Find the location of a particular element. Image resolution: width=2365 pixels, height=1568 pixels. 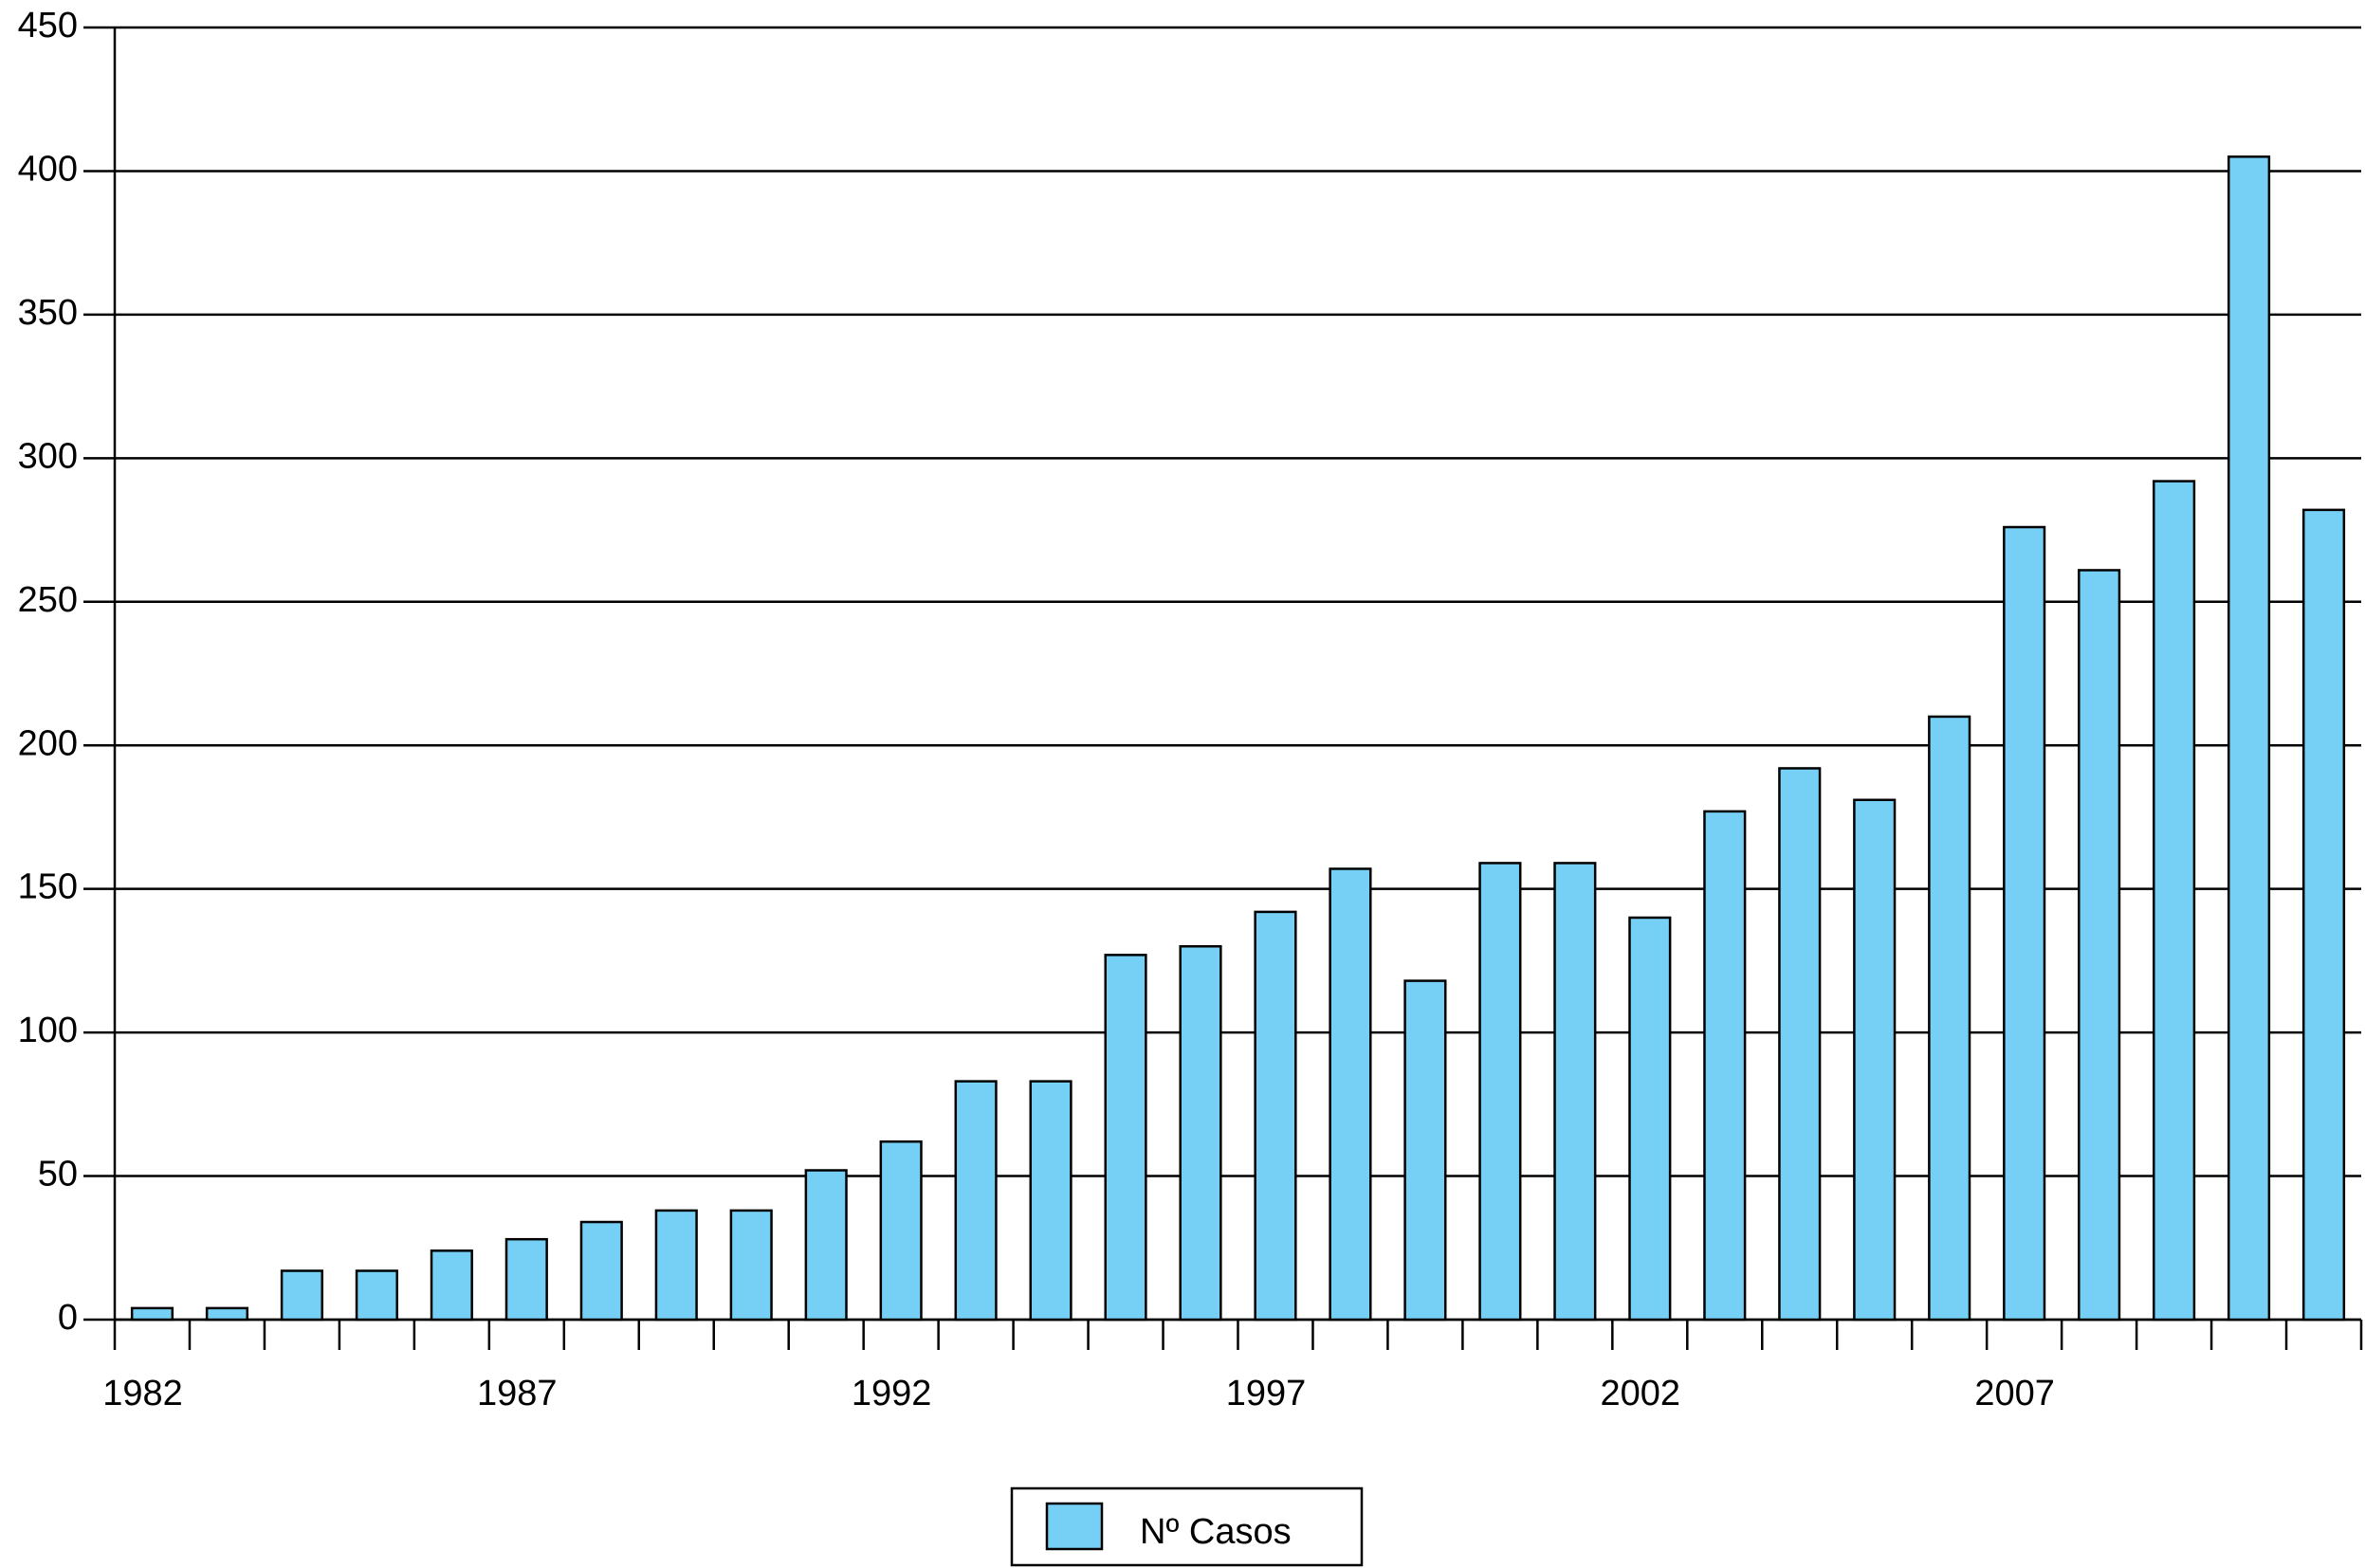

x-tick-label: 2007 is located at coordinates (2014, 1393).